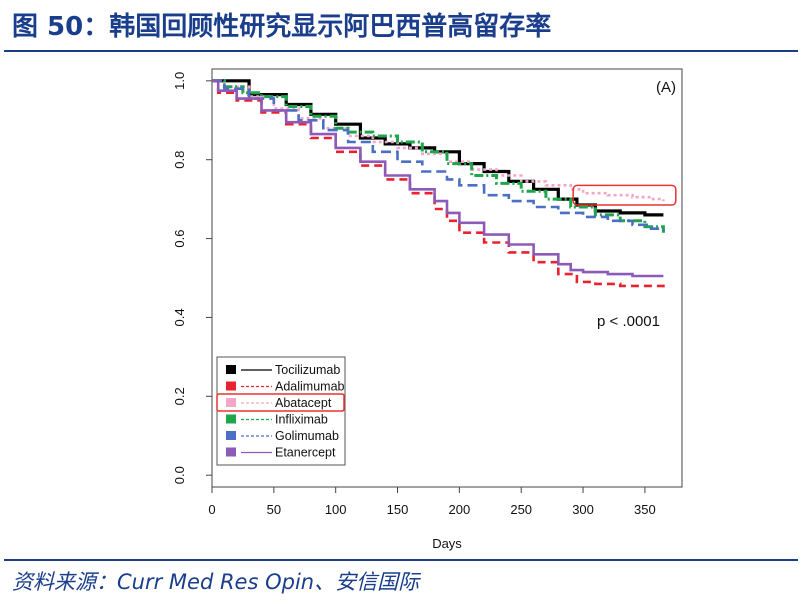  I want to click on highlight-box, so click(624, 195).